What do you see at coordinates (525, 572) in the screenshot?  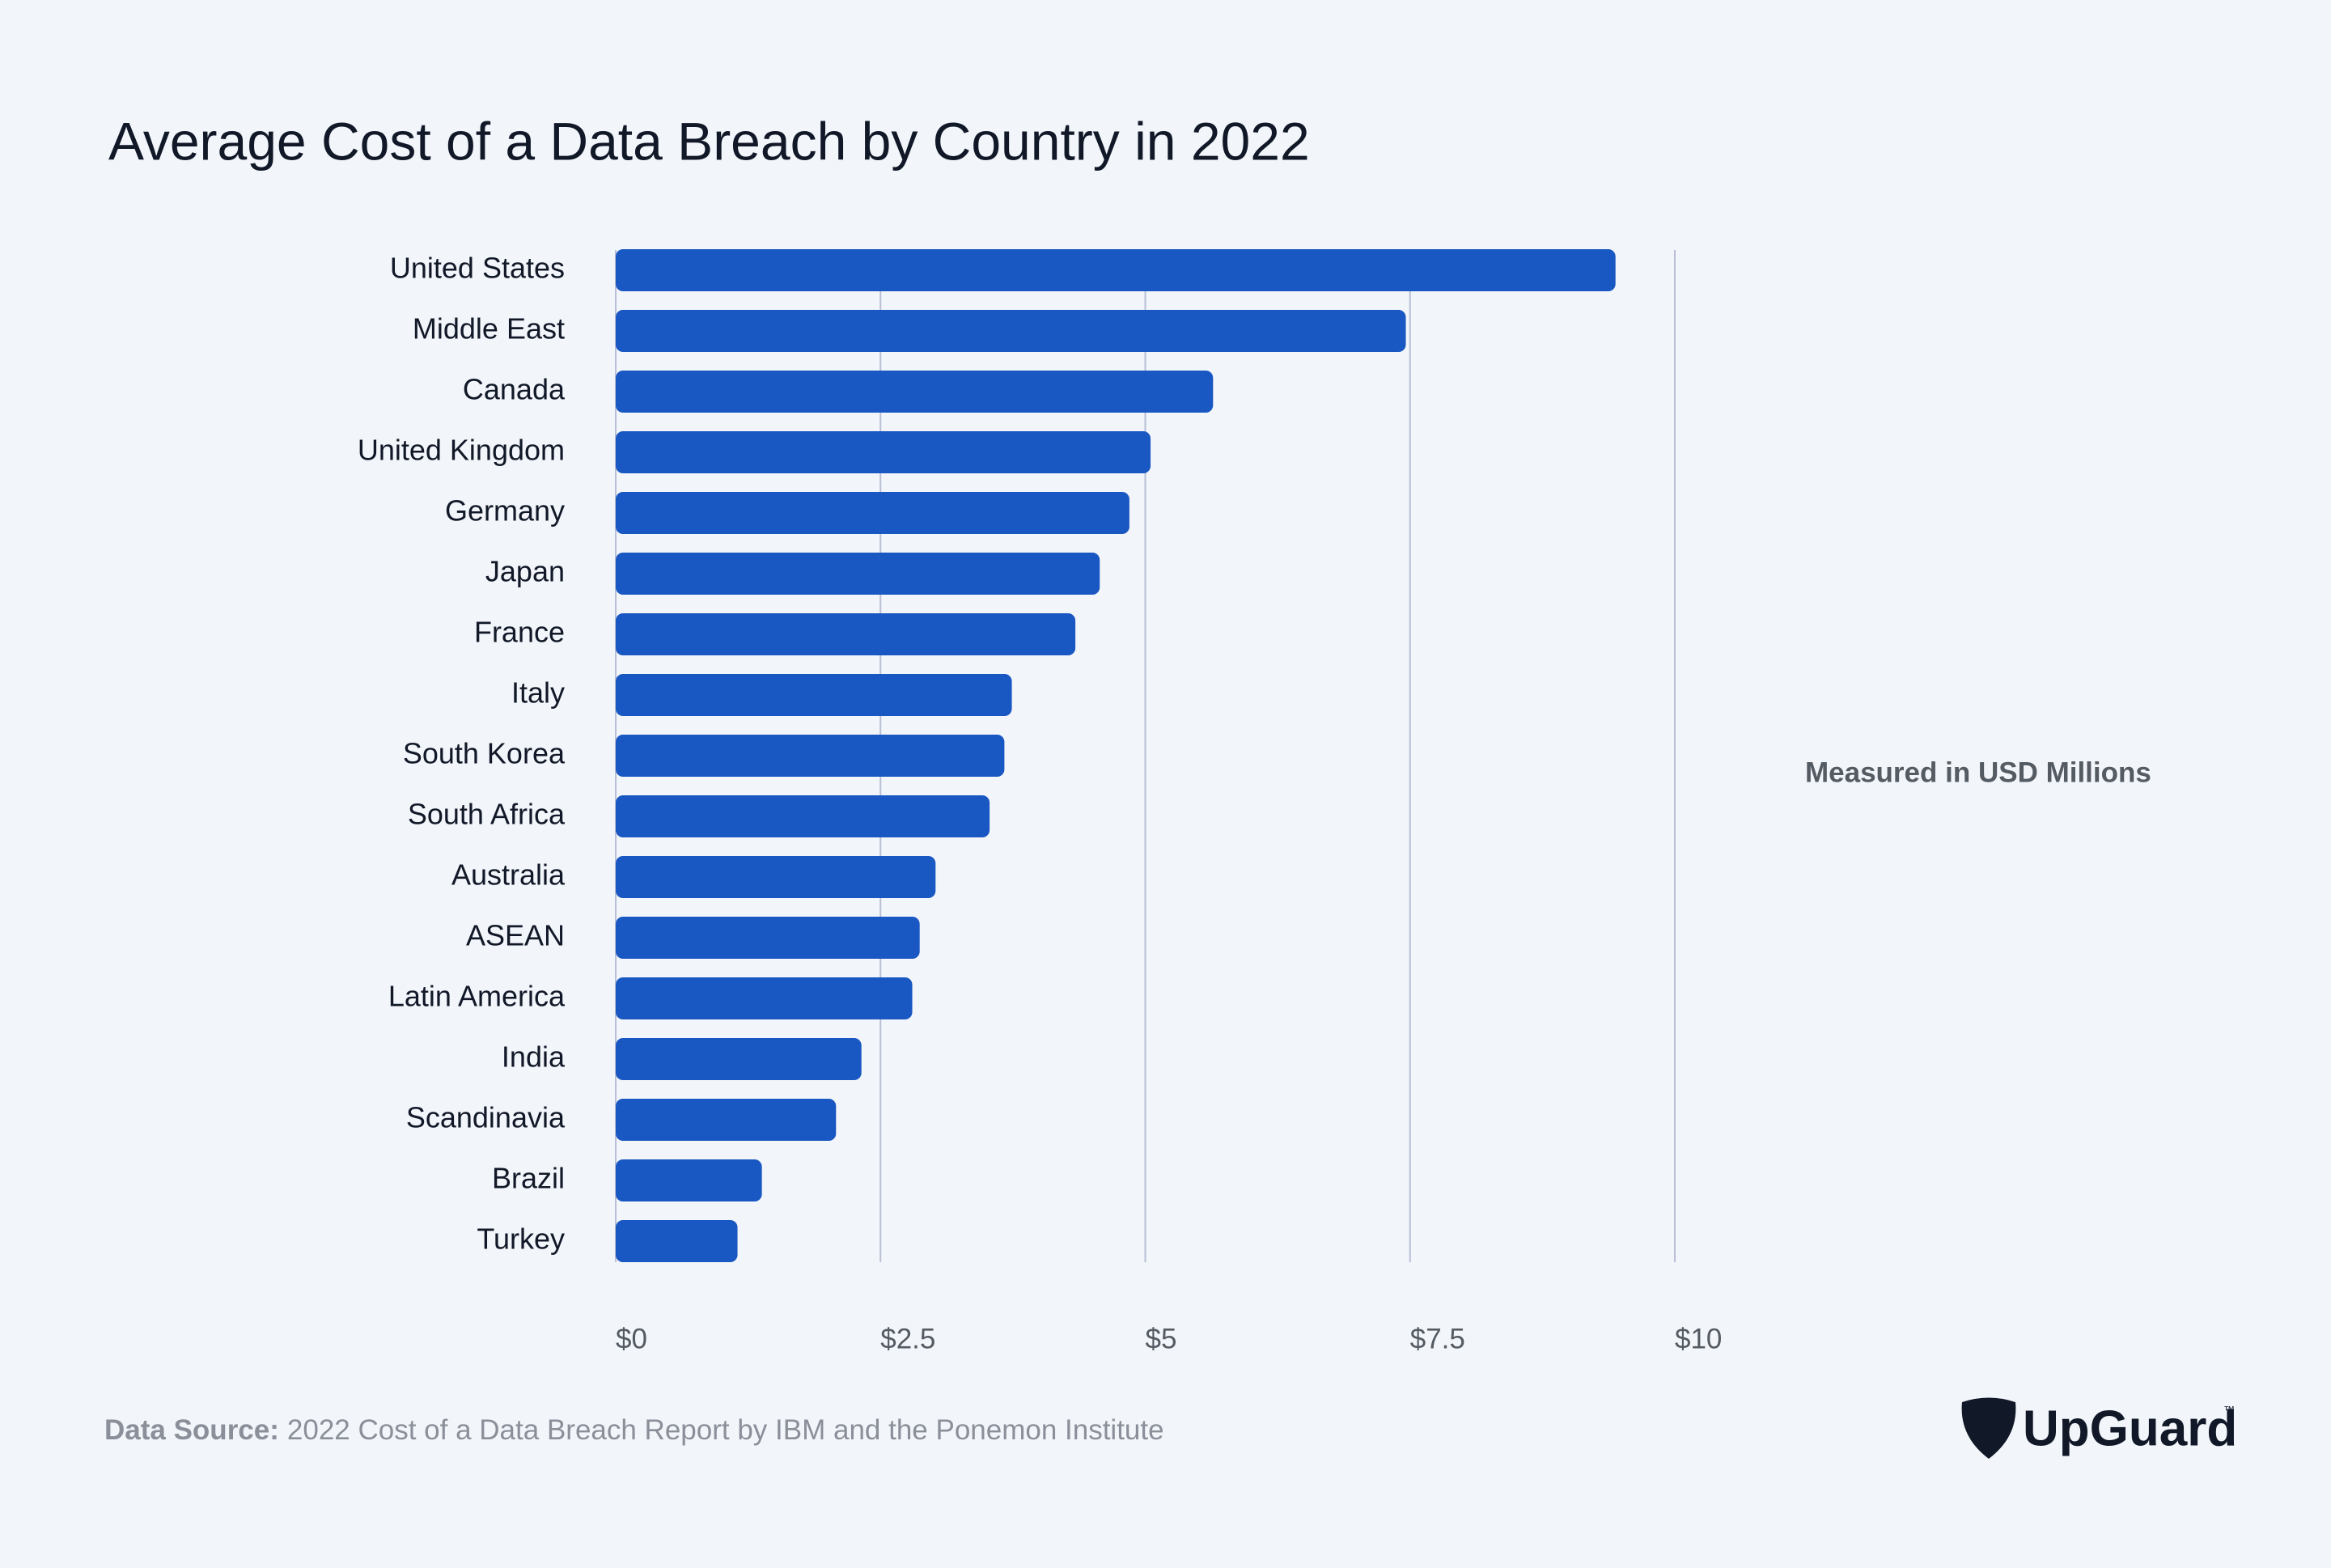 I see `y-tick-label: Japan` at bounding box center [525, 572].